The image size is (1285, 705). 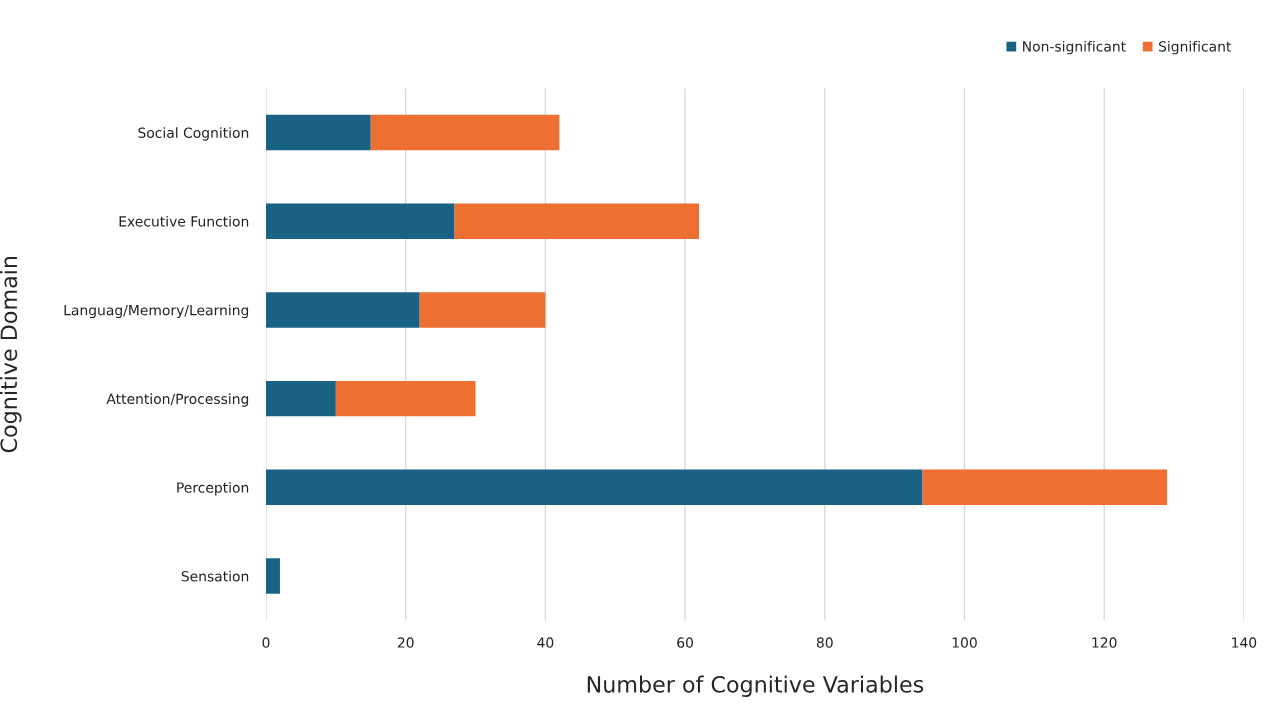 I want to click on x-tick-label: 40, so click(x=545, y=642).